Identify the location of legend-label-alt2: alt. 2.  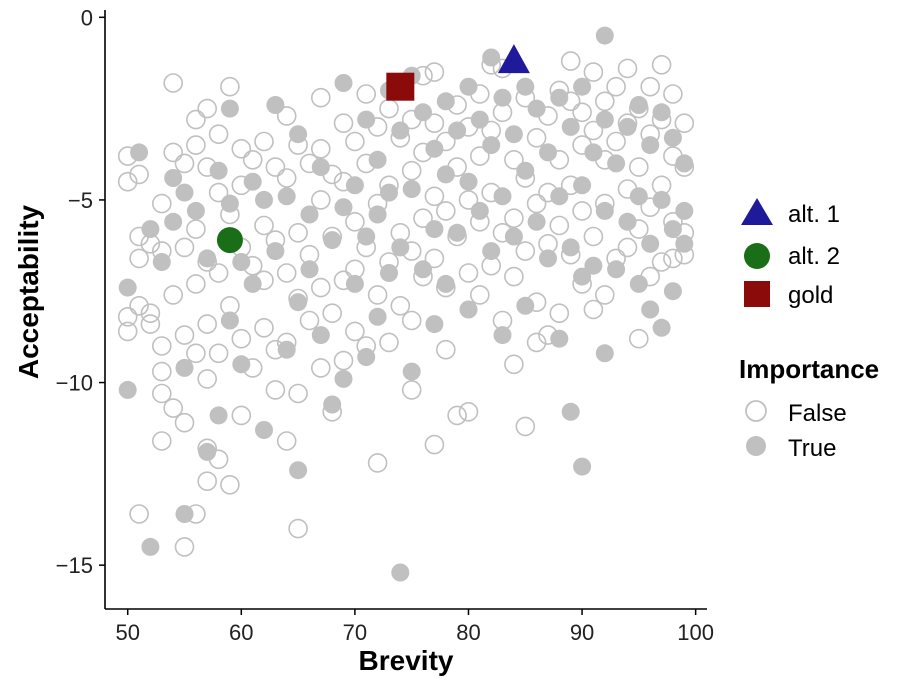
(814, 256).